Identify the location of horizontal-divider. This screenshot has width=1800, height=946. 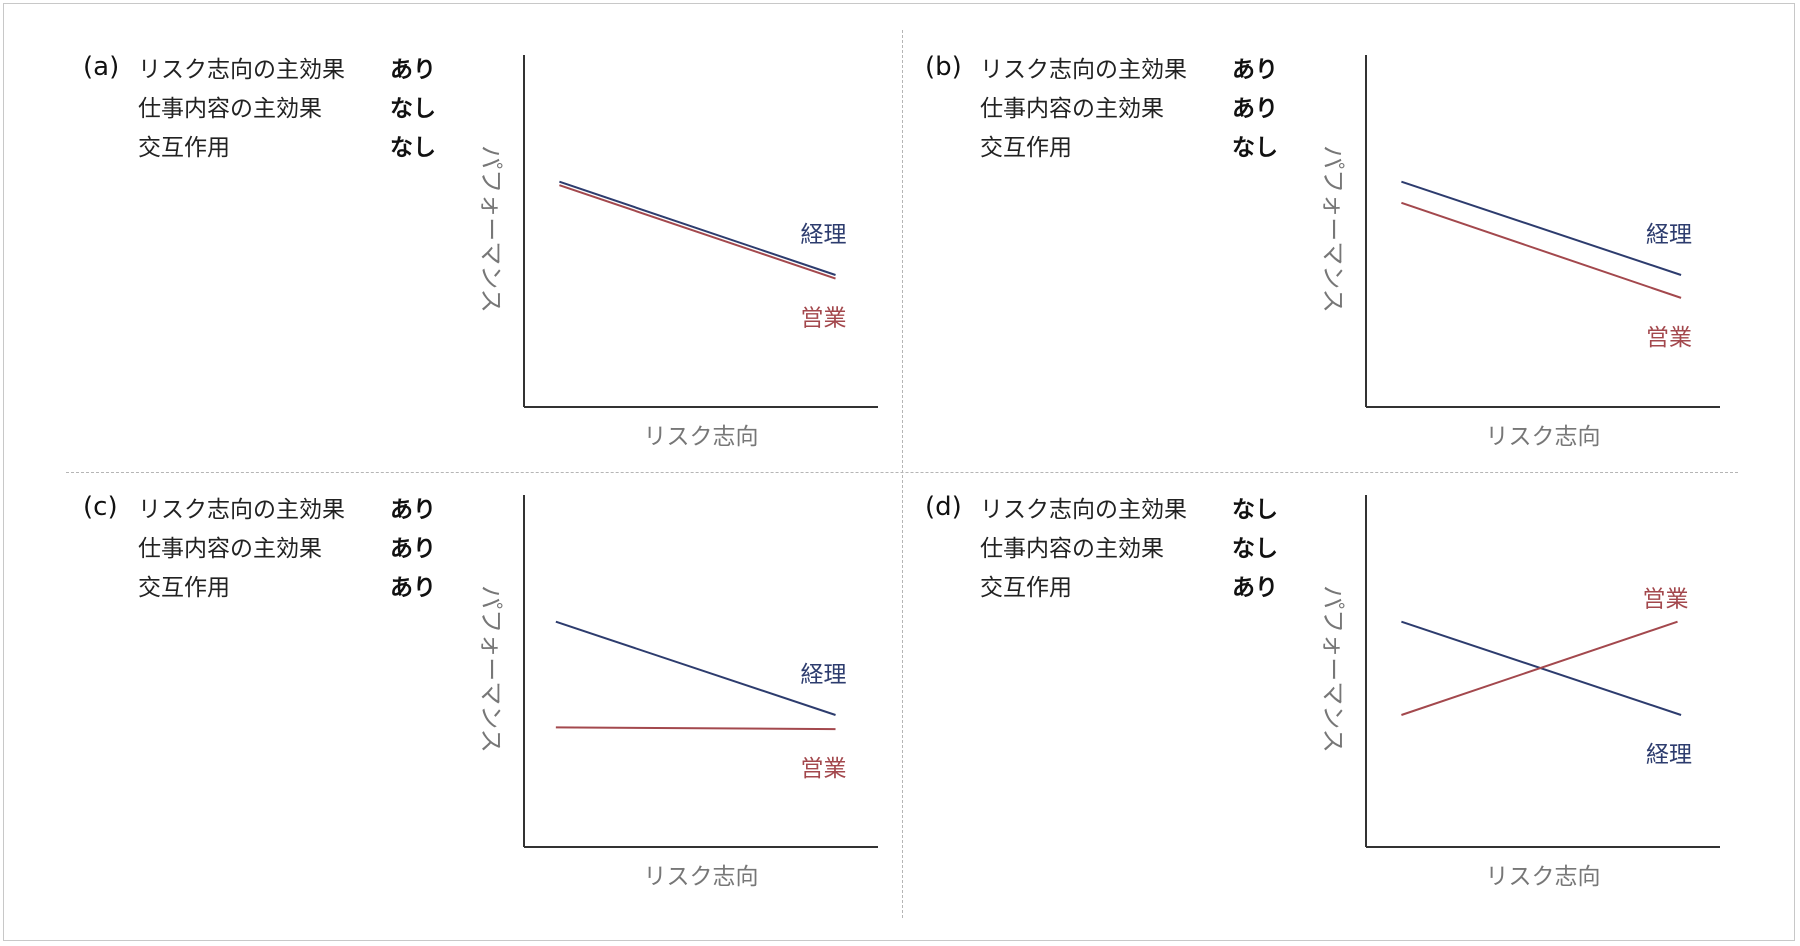
(902, 472).